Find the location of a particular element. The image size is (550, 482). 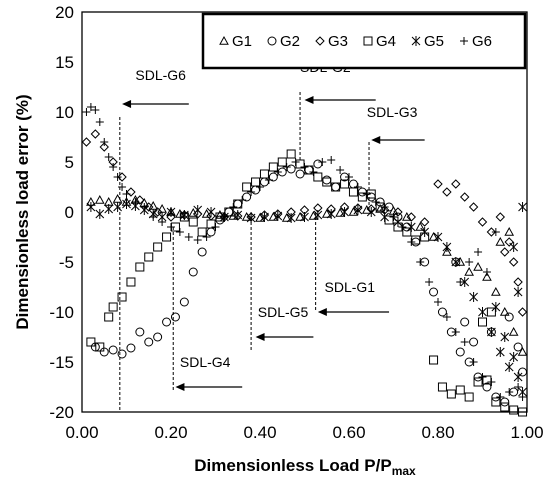

y-tick-label: -15 is located at coordinates (61, 362).